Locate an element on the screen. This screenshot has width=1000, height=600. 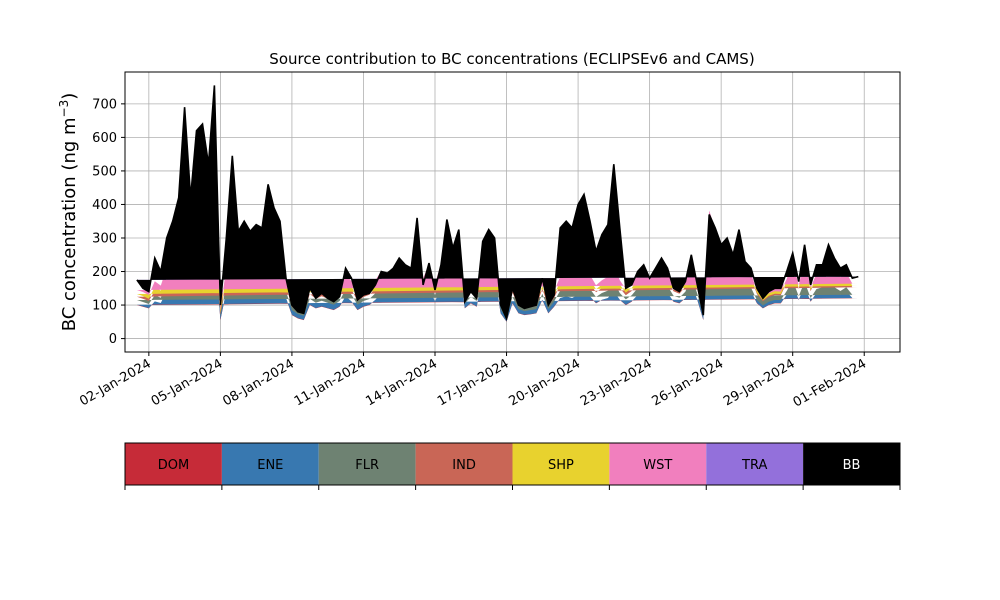
x-tick-label: 17-Jan-2024 is located at coordinates (473, 382).